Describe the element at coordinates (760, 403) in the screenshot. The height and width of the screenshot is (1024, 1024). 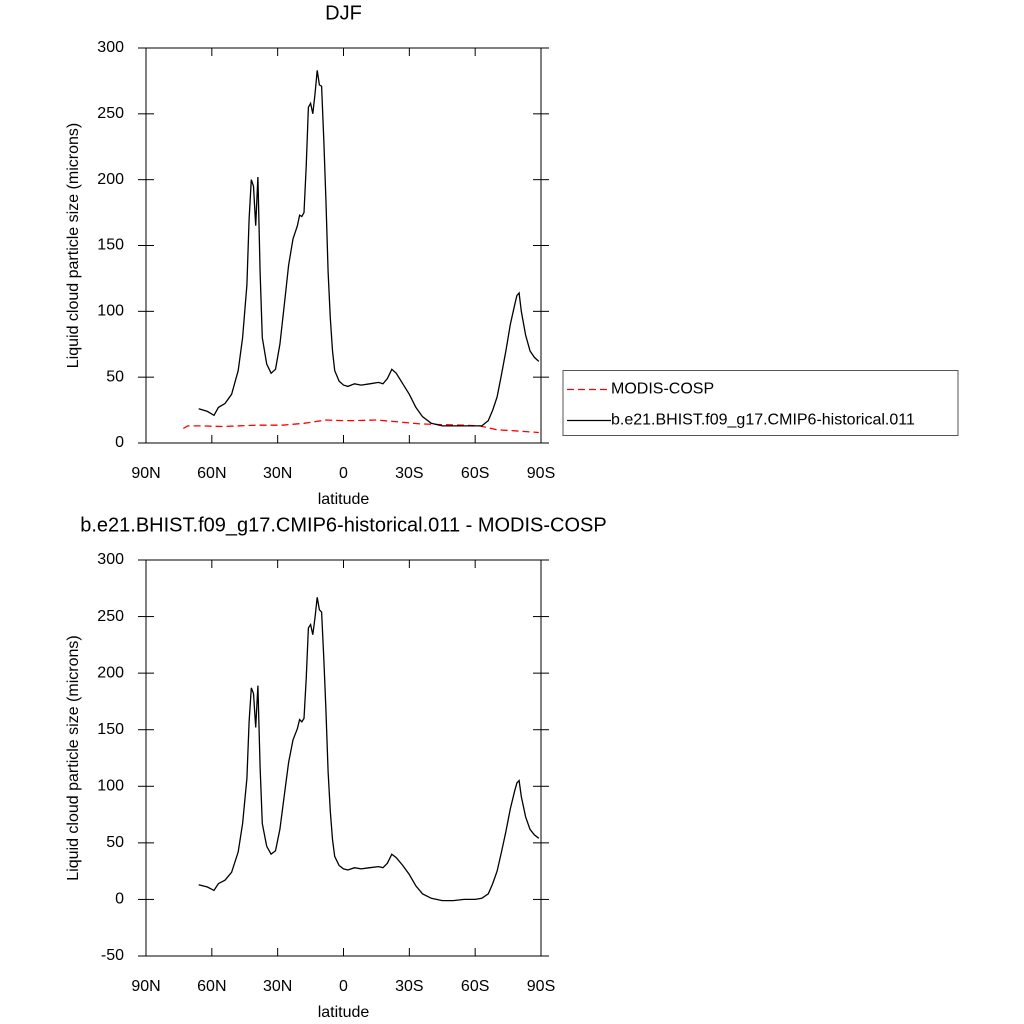
I see `legend-box` at that location.